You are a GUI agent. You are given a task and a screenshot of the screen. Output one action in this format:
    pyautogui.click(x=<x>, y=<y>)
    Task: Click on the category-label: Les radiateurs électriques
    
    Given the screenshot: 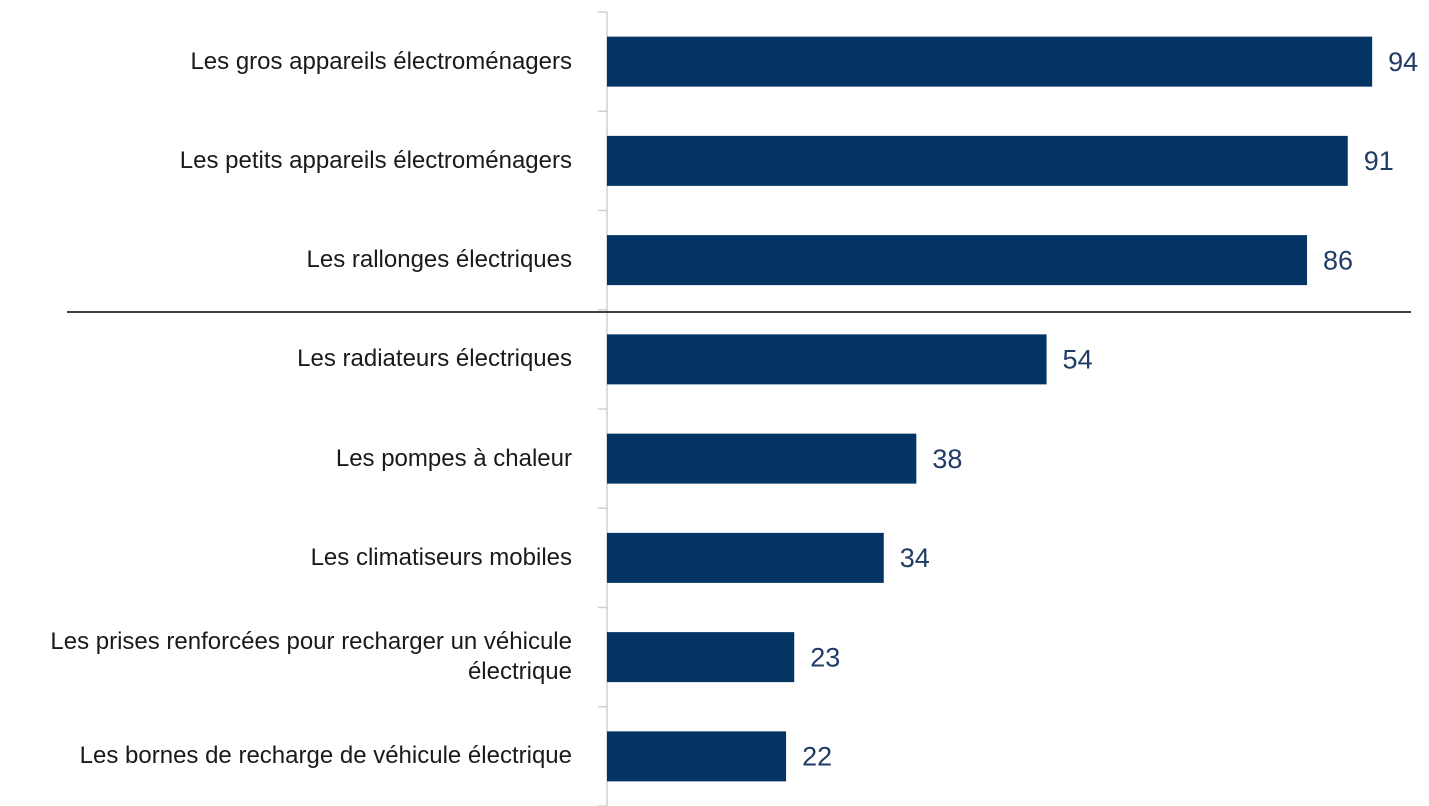 What is the action you would take?
    pyautogui.click(x=434, y=359)
    